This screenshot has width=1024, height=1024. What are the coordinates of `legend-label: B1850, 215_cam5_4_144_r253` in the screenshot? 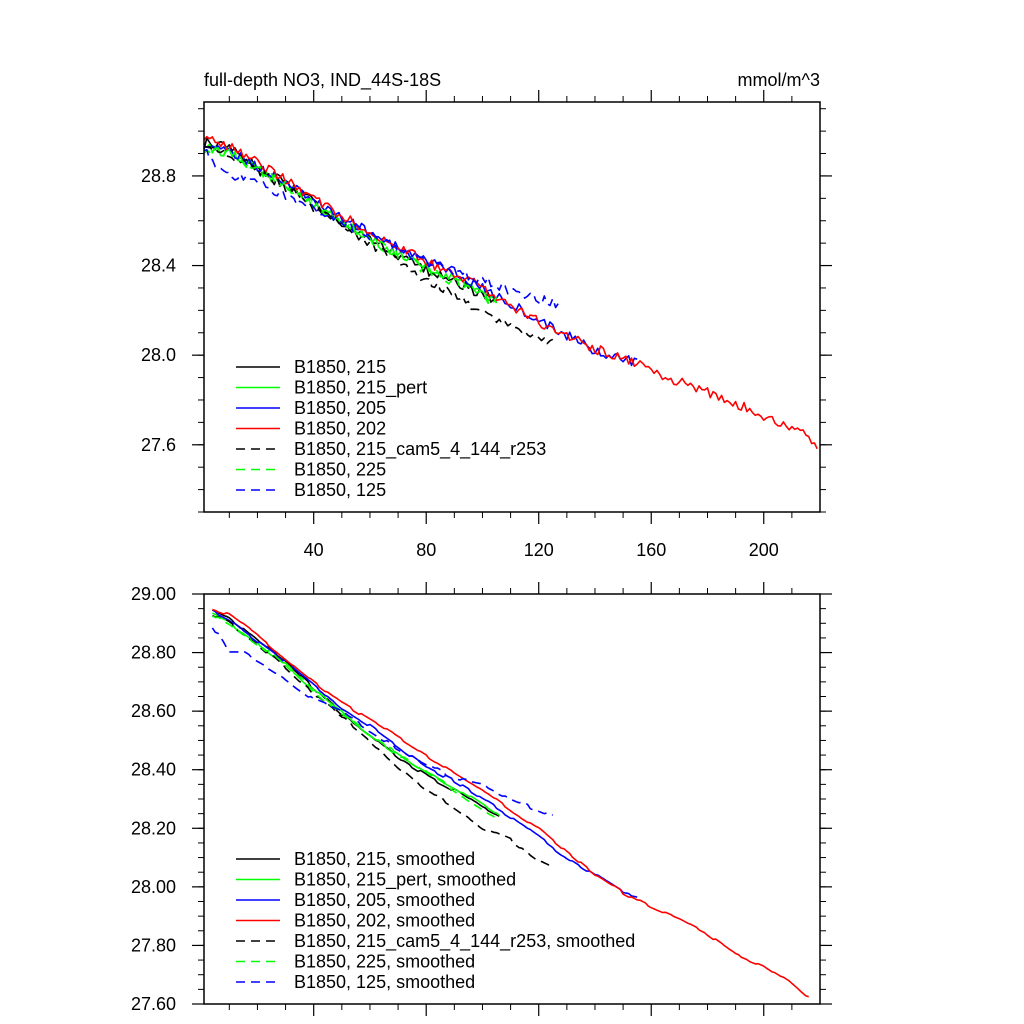 It's located at (420, 449).